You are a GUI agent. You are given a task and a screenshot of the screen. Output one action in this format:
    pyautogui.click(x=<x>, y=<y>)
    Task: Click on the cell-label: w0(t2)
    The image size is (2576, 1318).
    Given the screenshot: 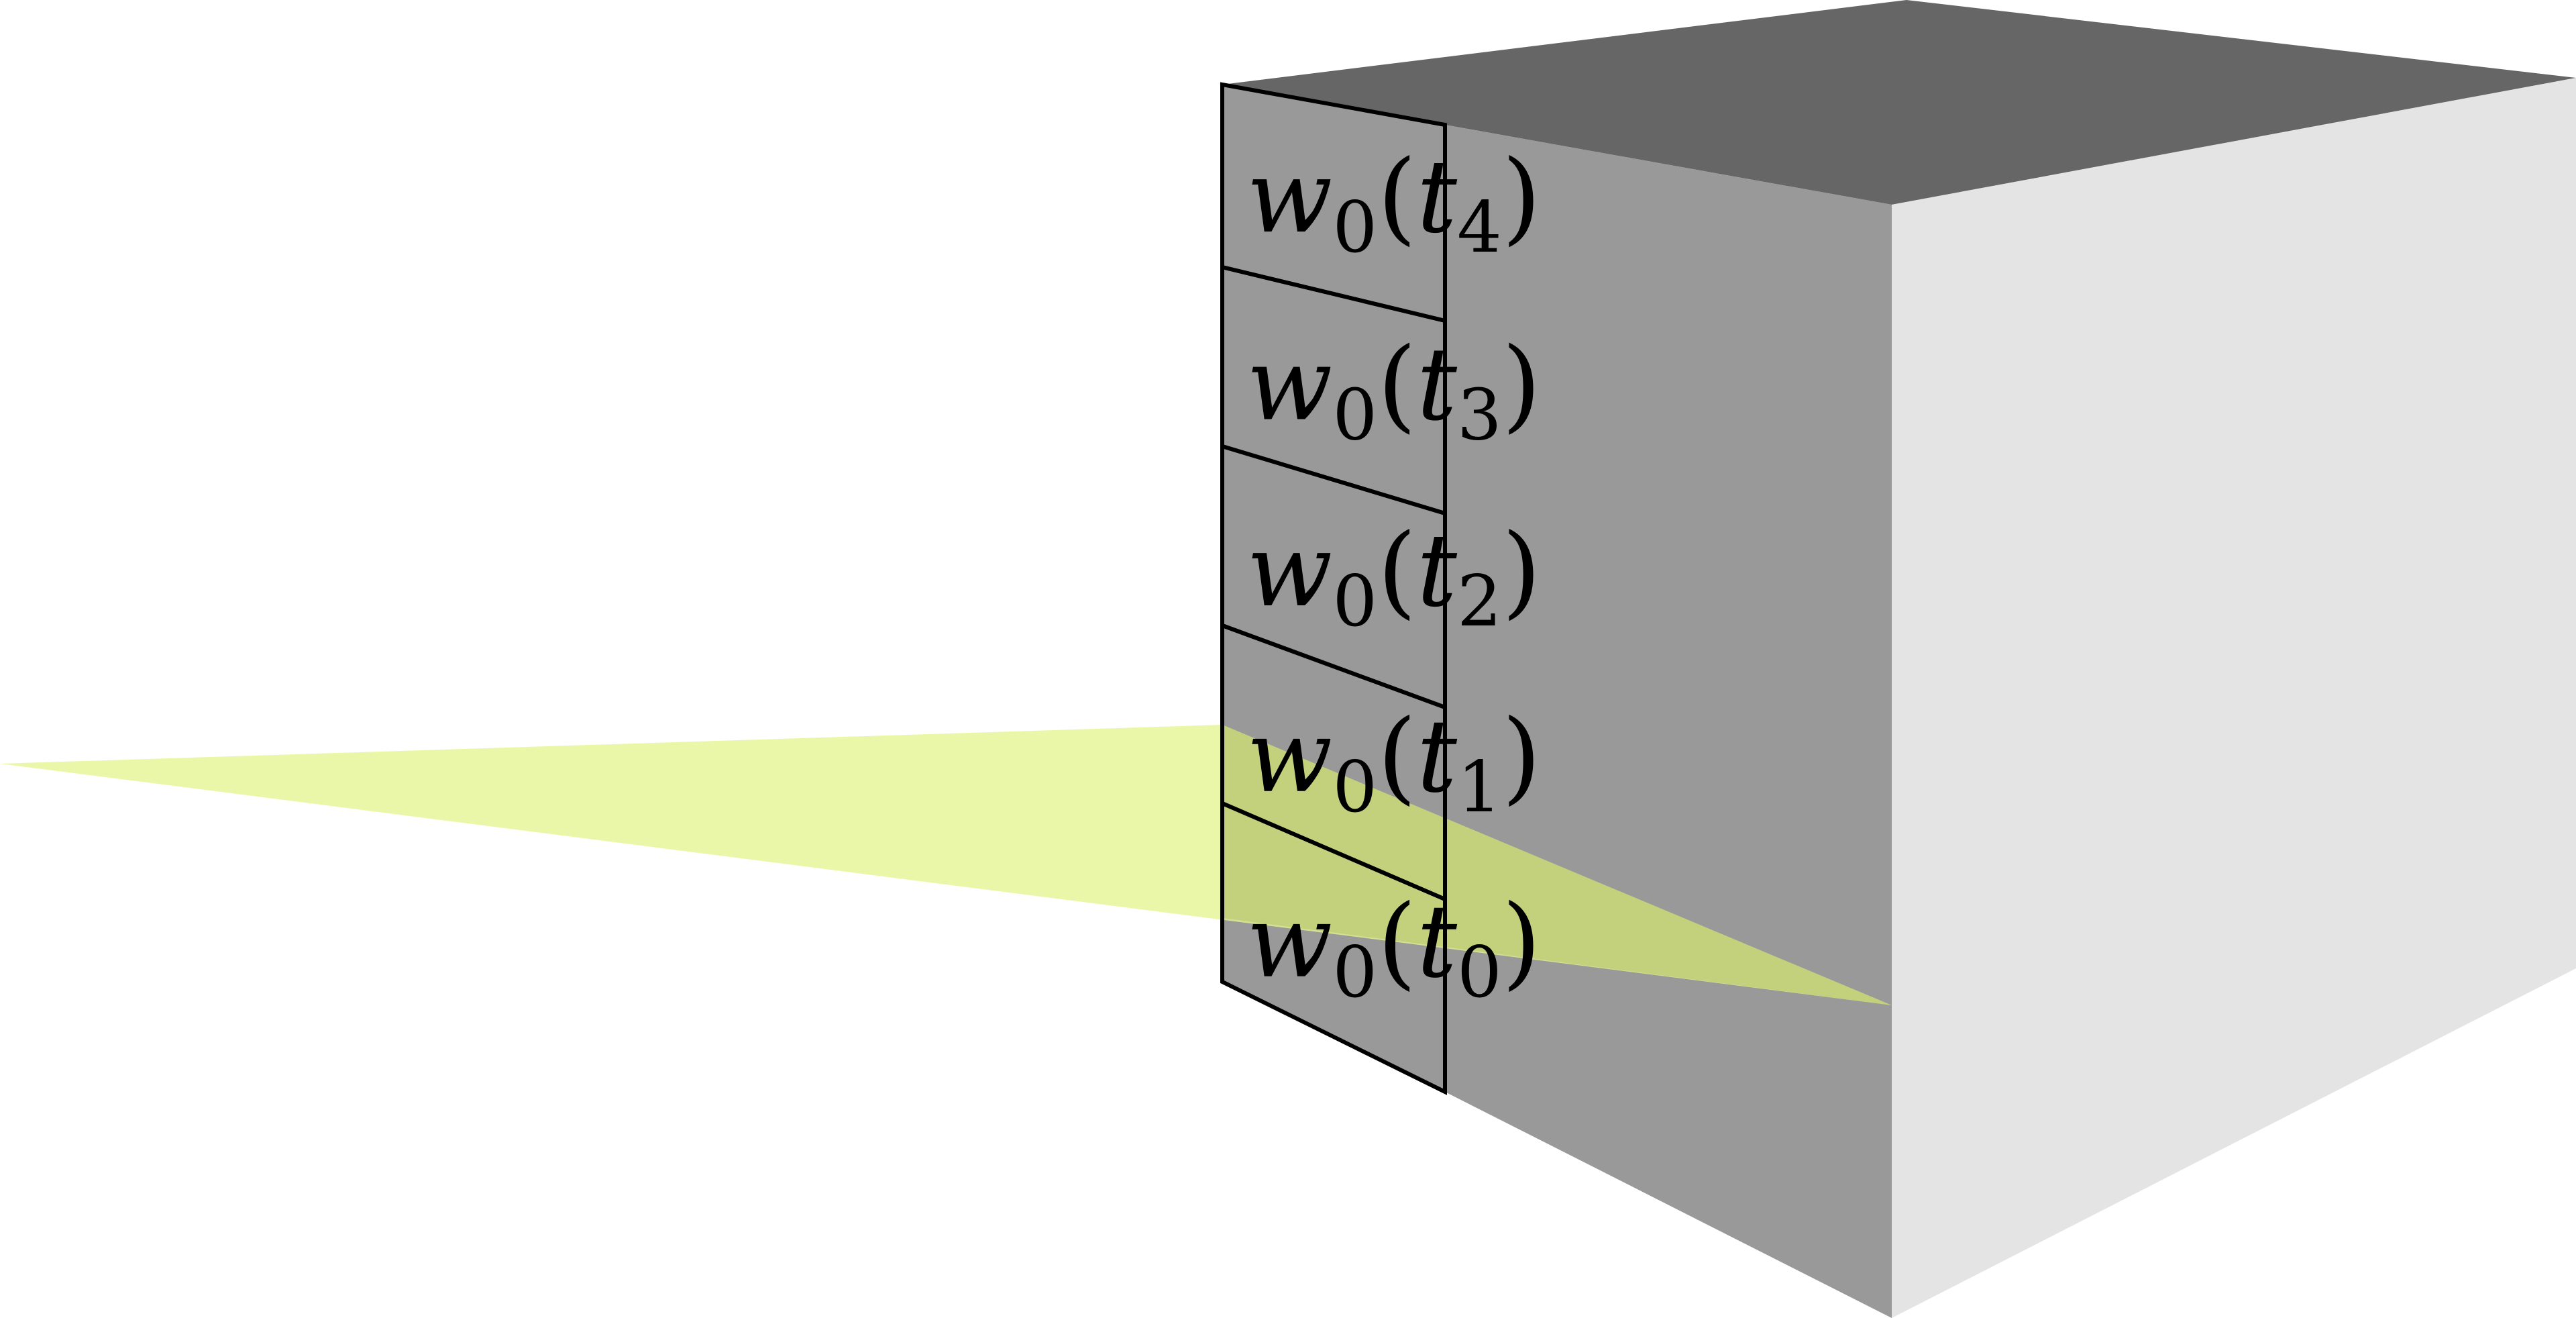 What is the action you would take?
    pyautogui.click(x=1393, y=577)
    